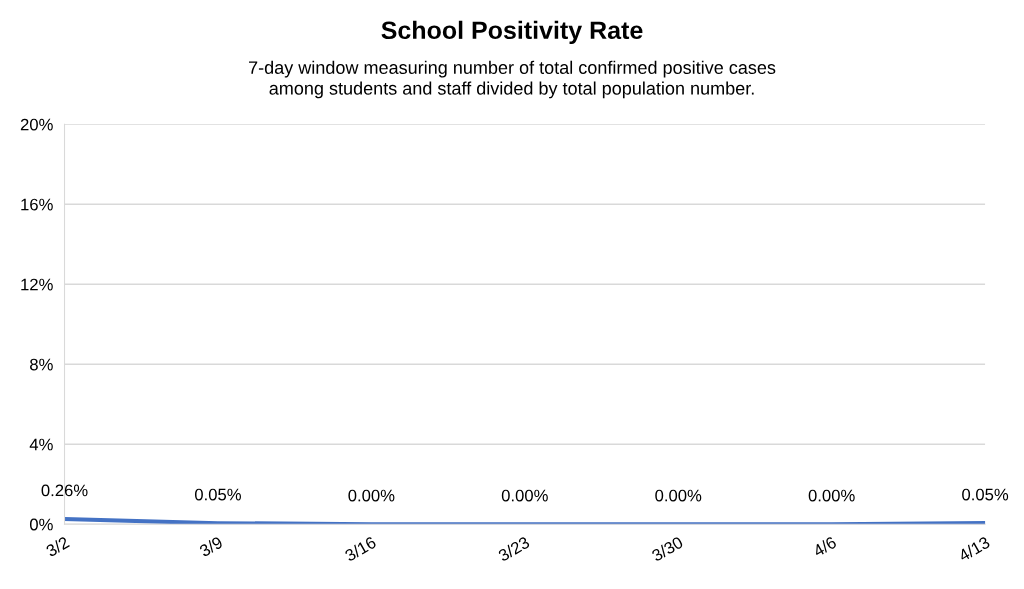 The image size is (1024, 589). I want to click on chart-subtitle: 7-day window measuring number of total confirmed positive cases among students and staff divided by total population number., so click(512, 79).